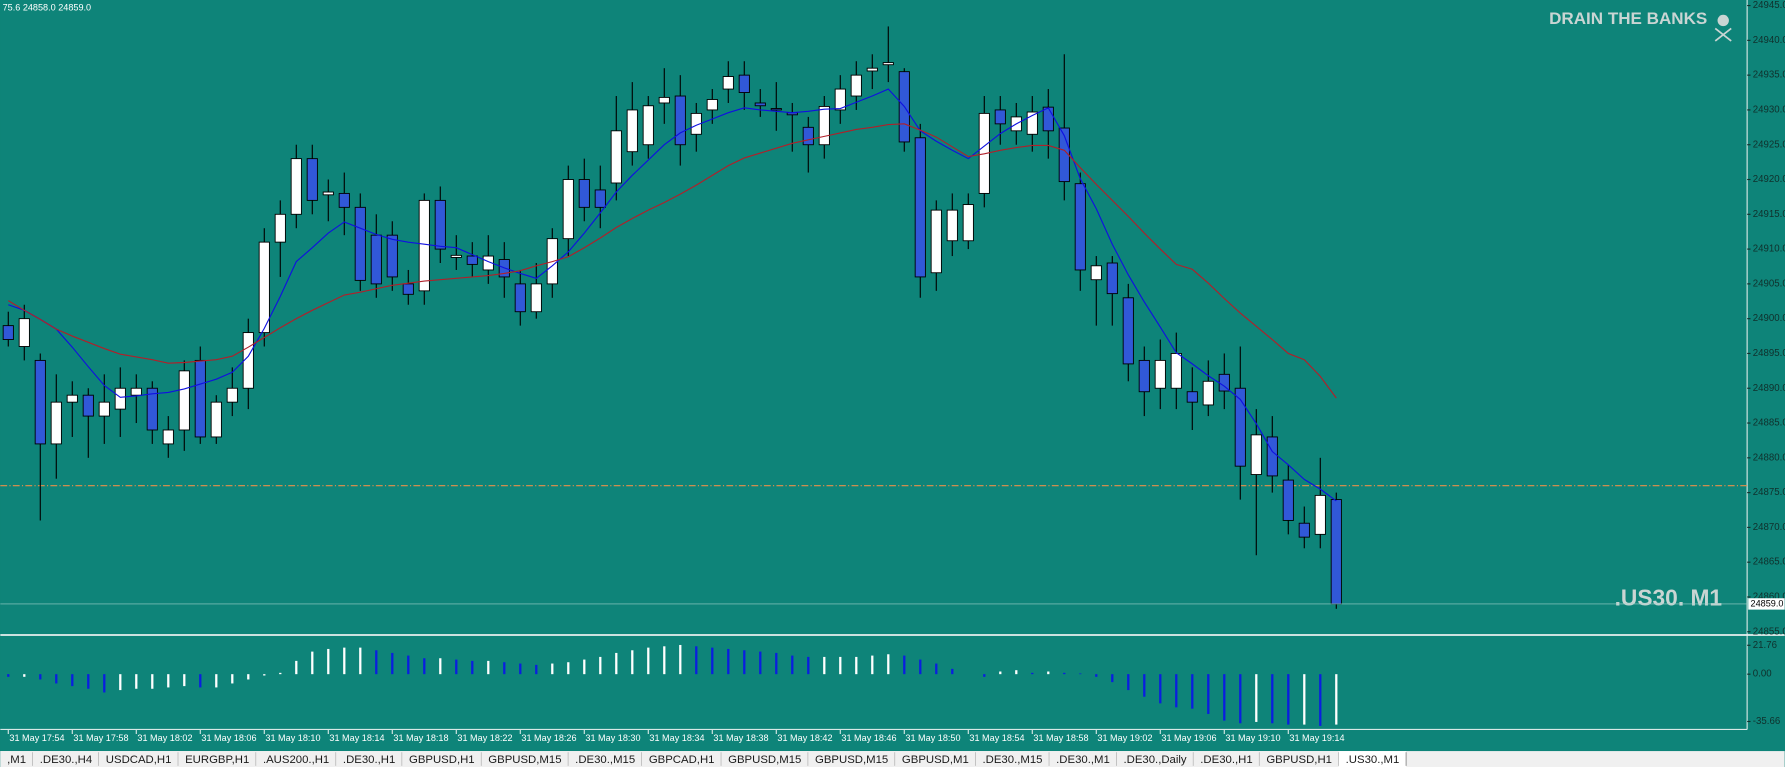  Describe the element at coordinates (1769, 249) in the screenshot. I see `y-tick-label: 24910.0` at that location.